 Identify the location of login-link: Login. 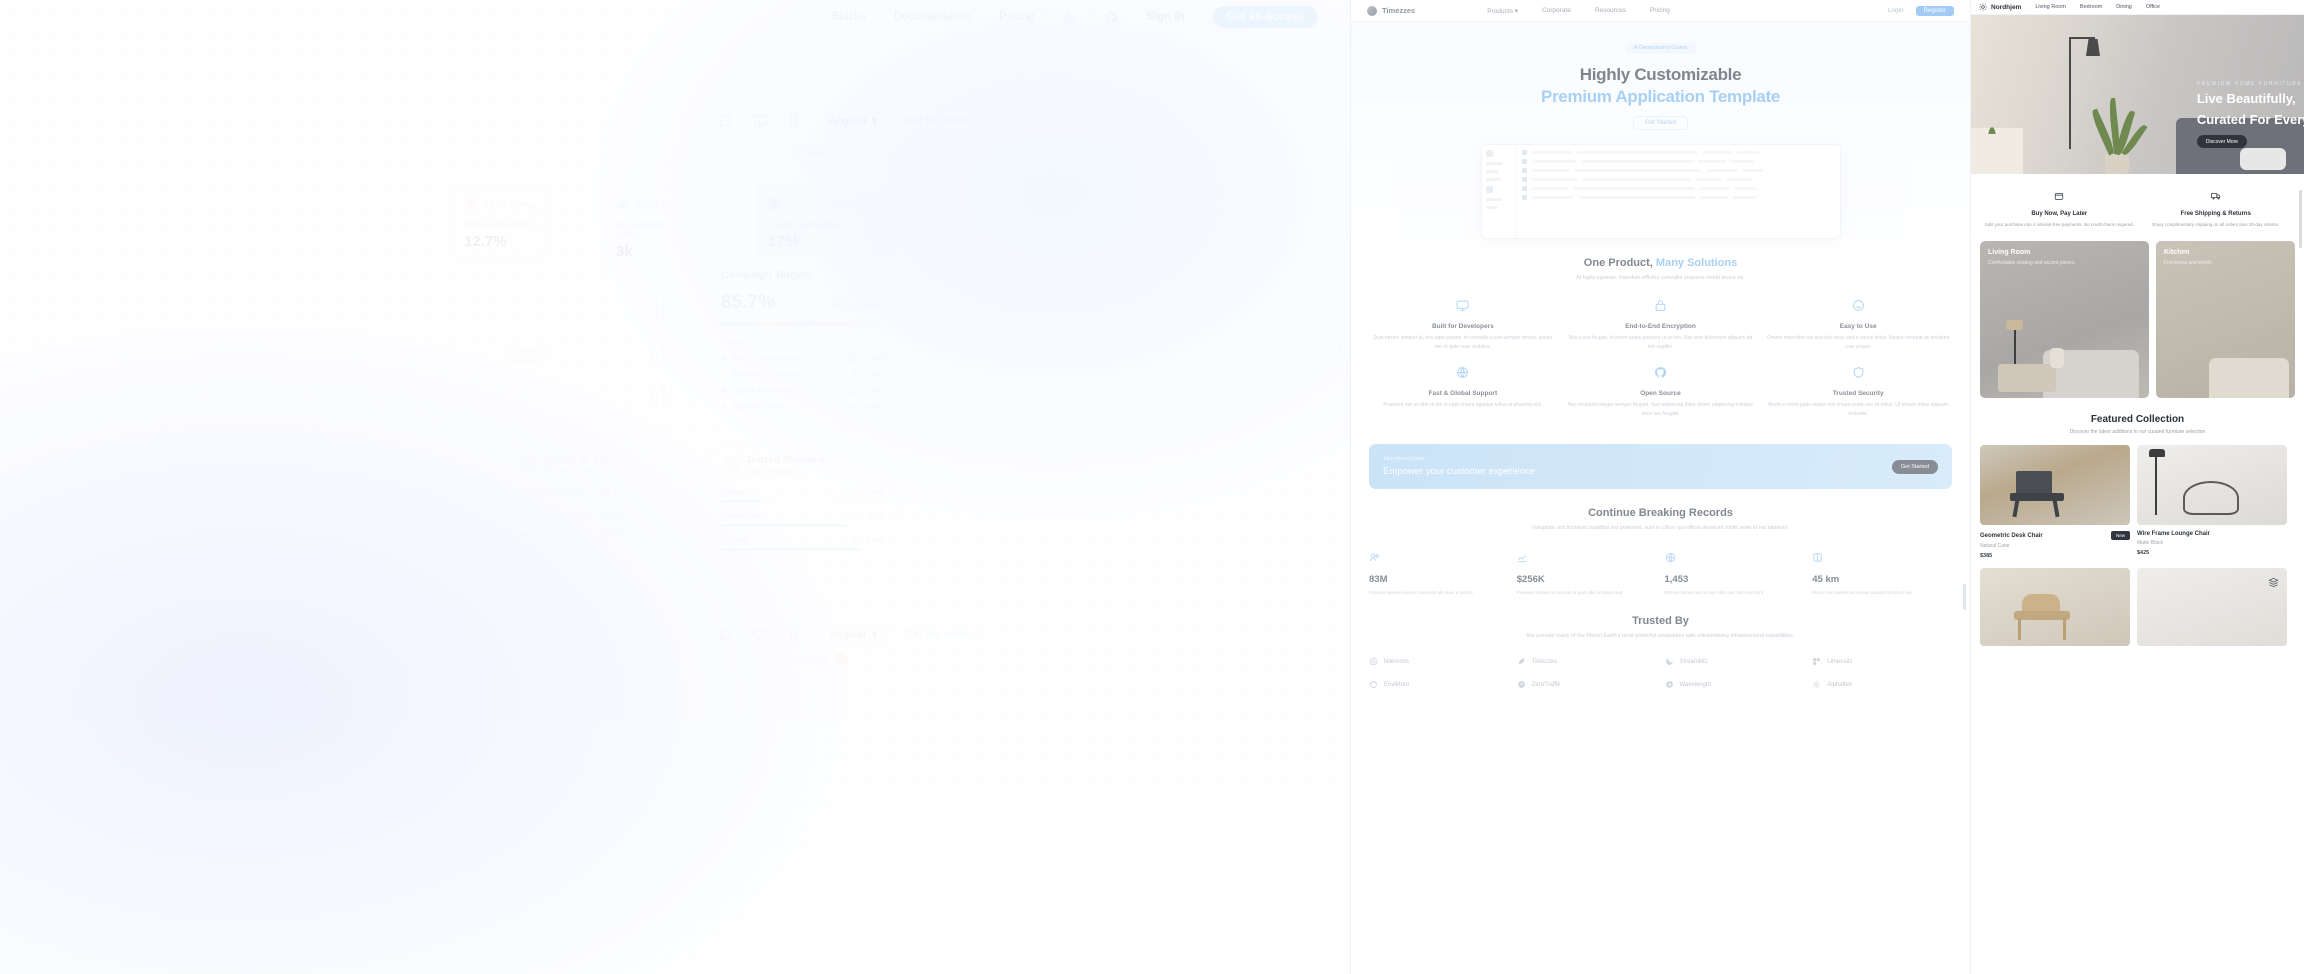
(1895, 10).